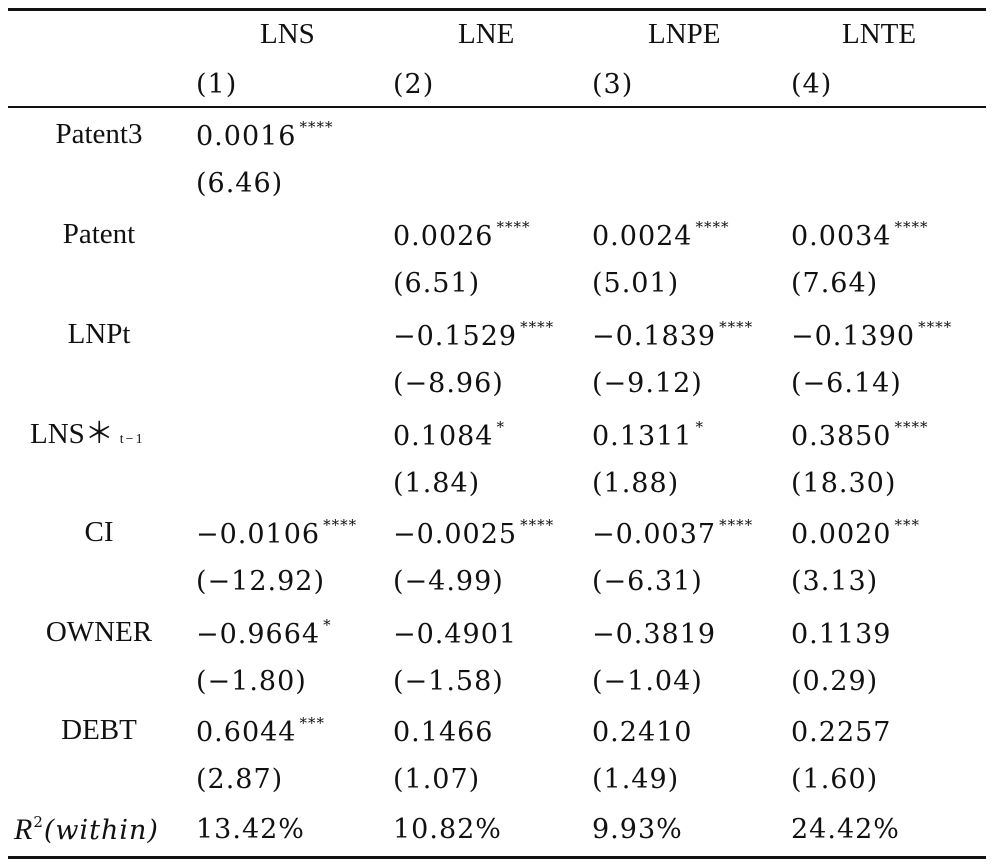 This screenshot has height=864, width=992. Describe the element at coordinates (24, 829) in the screenshot. I see `r2-symbol: R` at that location.